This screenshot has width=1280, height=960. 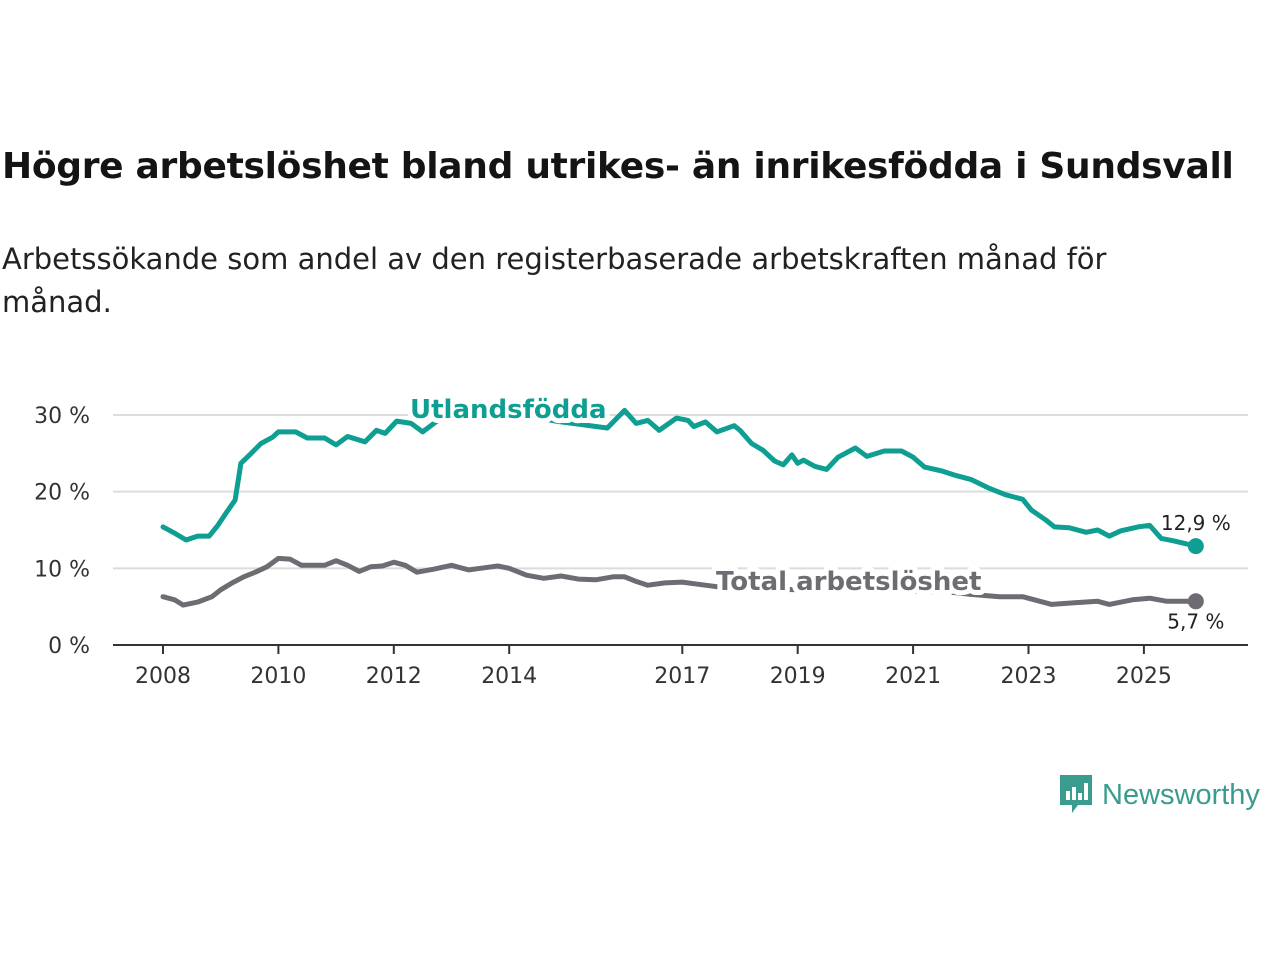 What do you see at coordinates (394, 676) in the screenshot?
I see `x-tick-label: 2012` at bounding box center [394, 676].